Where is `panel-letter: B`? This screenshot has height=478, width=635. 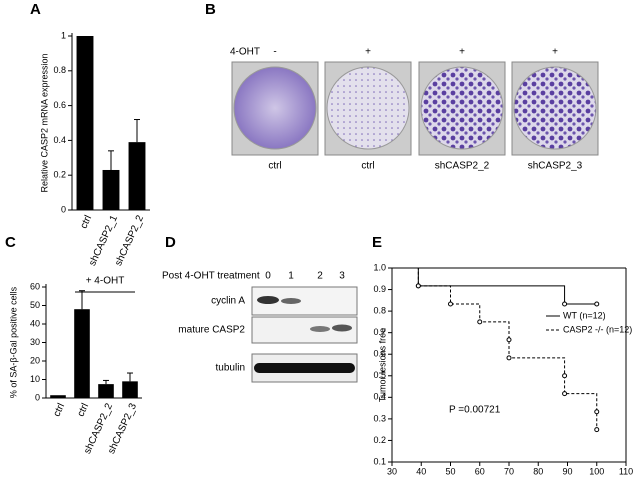
panel-letter: B is located at coordinates (210, 9).